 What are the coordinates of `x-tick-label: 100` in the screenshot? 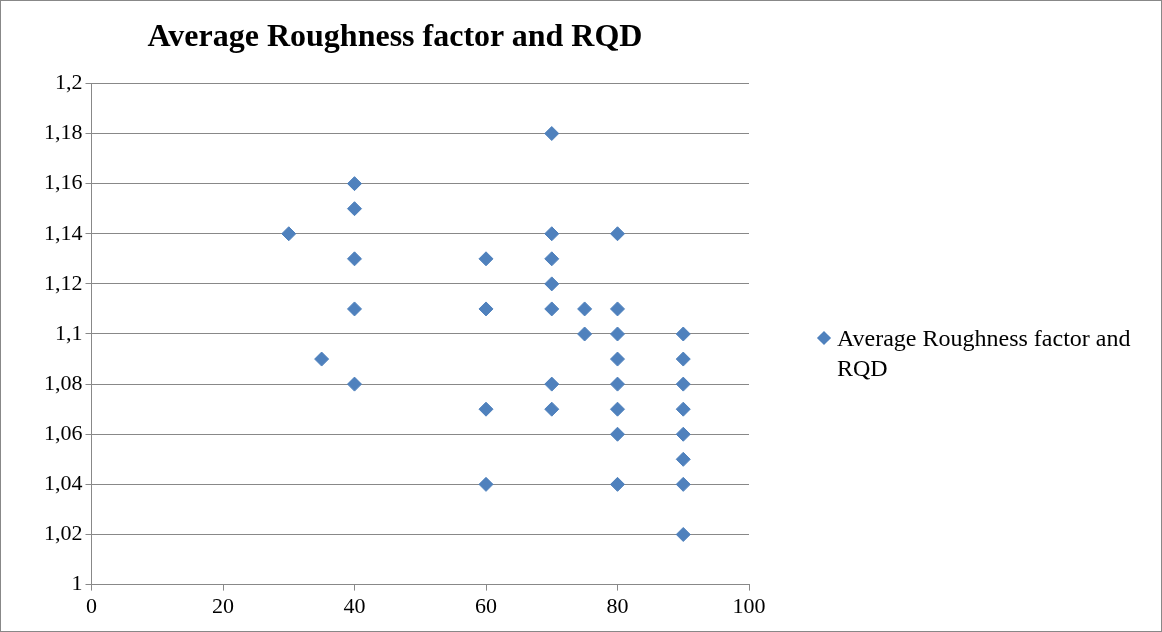 It's located at (749, 605).